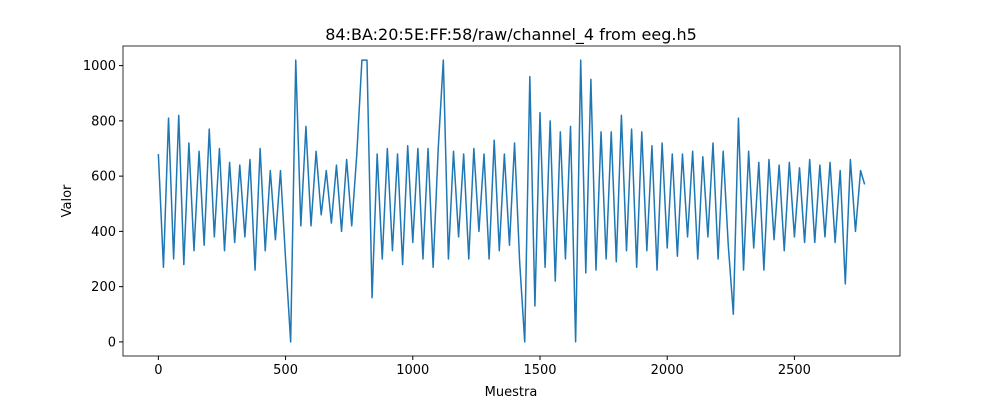  Describe the element at coordinates (103, 121) in the screenshot. I see `y-tick-label: 800` at that location.